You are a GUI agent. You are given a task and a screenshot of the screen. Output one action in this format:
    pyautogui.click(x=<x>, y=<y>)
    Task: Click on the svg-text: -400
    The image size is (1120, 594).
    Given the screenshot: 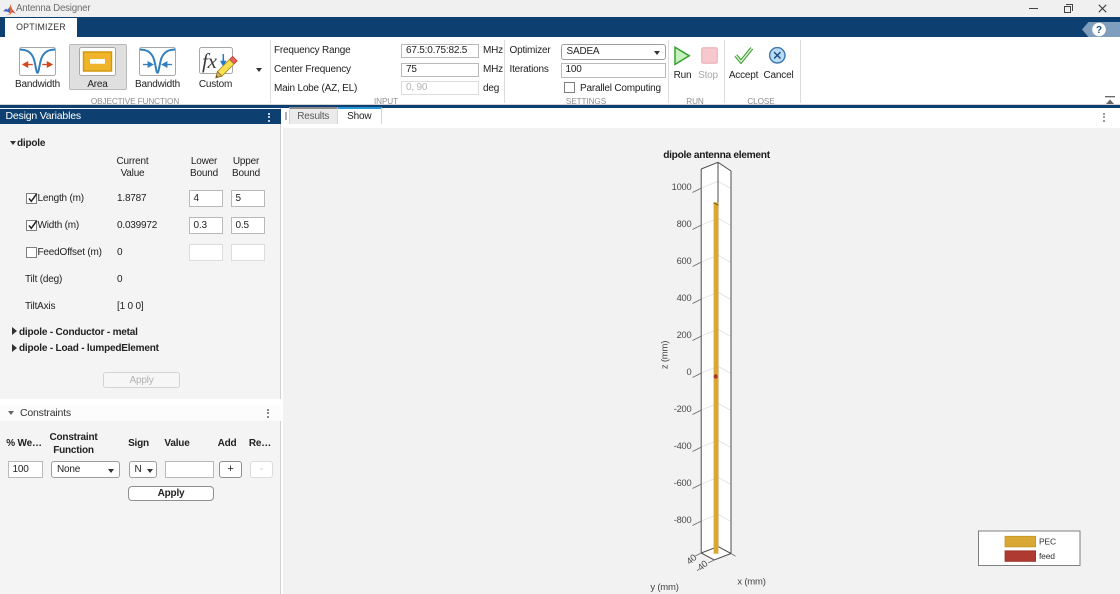 What is the action you would take?
    pyautogui.click(x=683, y=446)
    